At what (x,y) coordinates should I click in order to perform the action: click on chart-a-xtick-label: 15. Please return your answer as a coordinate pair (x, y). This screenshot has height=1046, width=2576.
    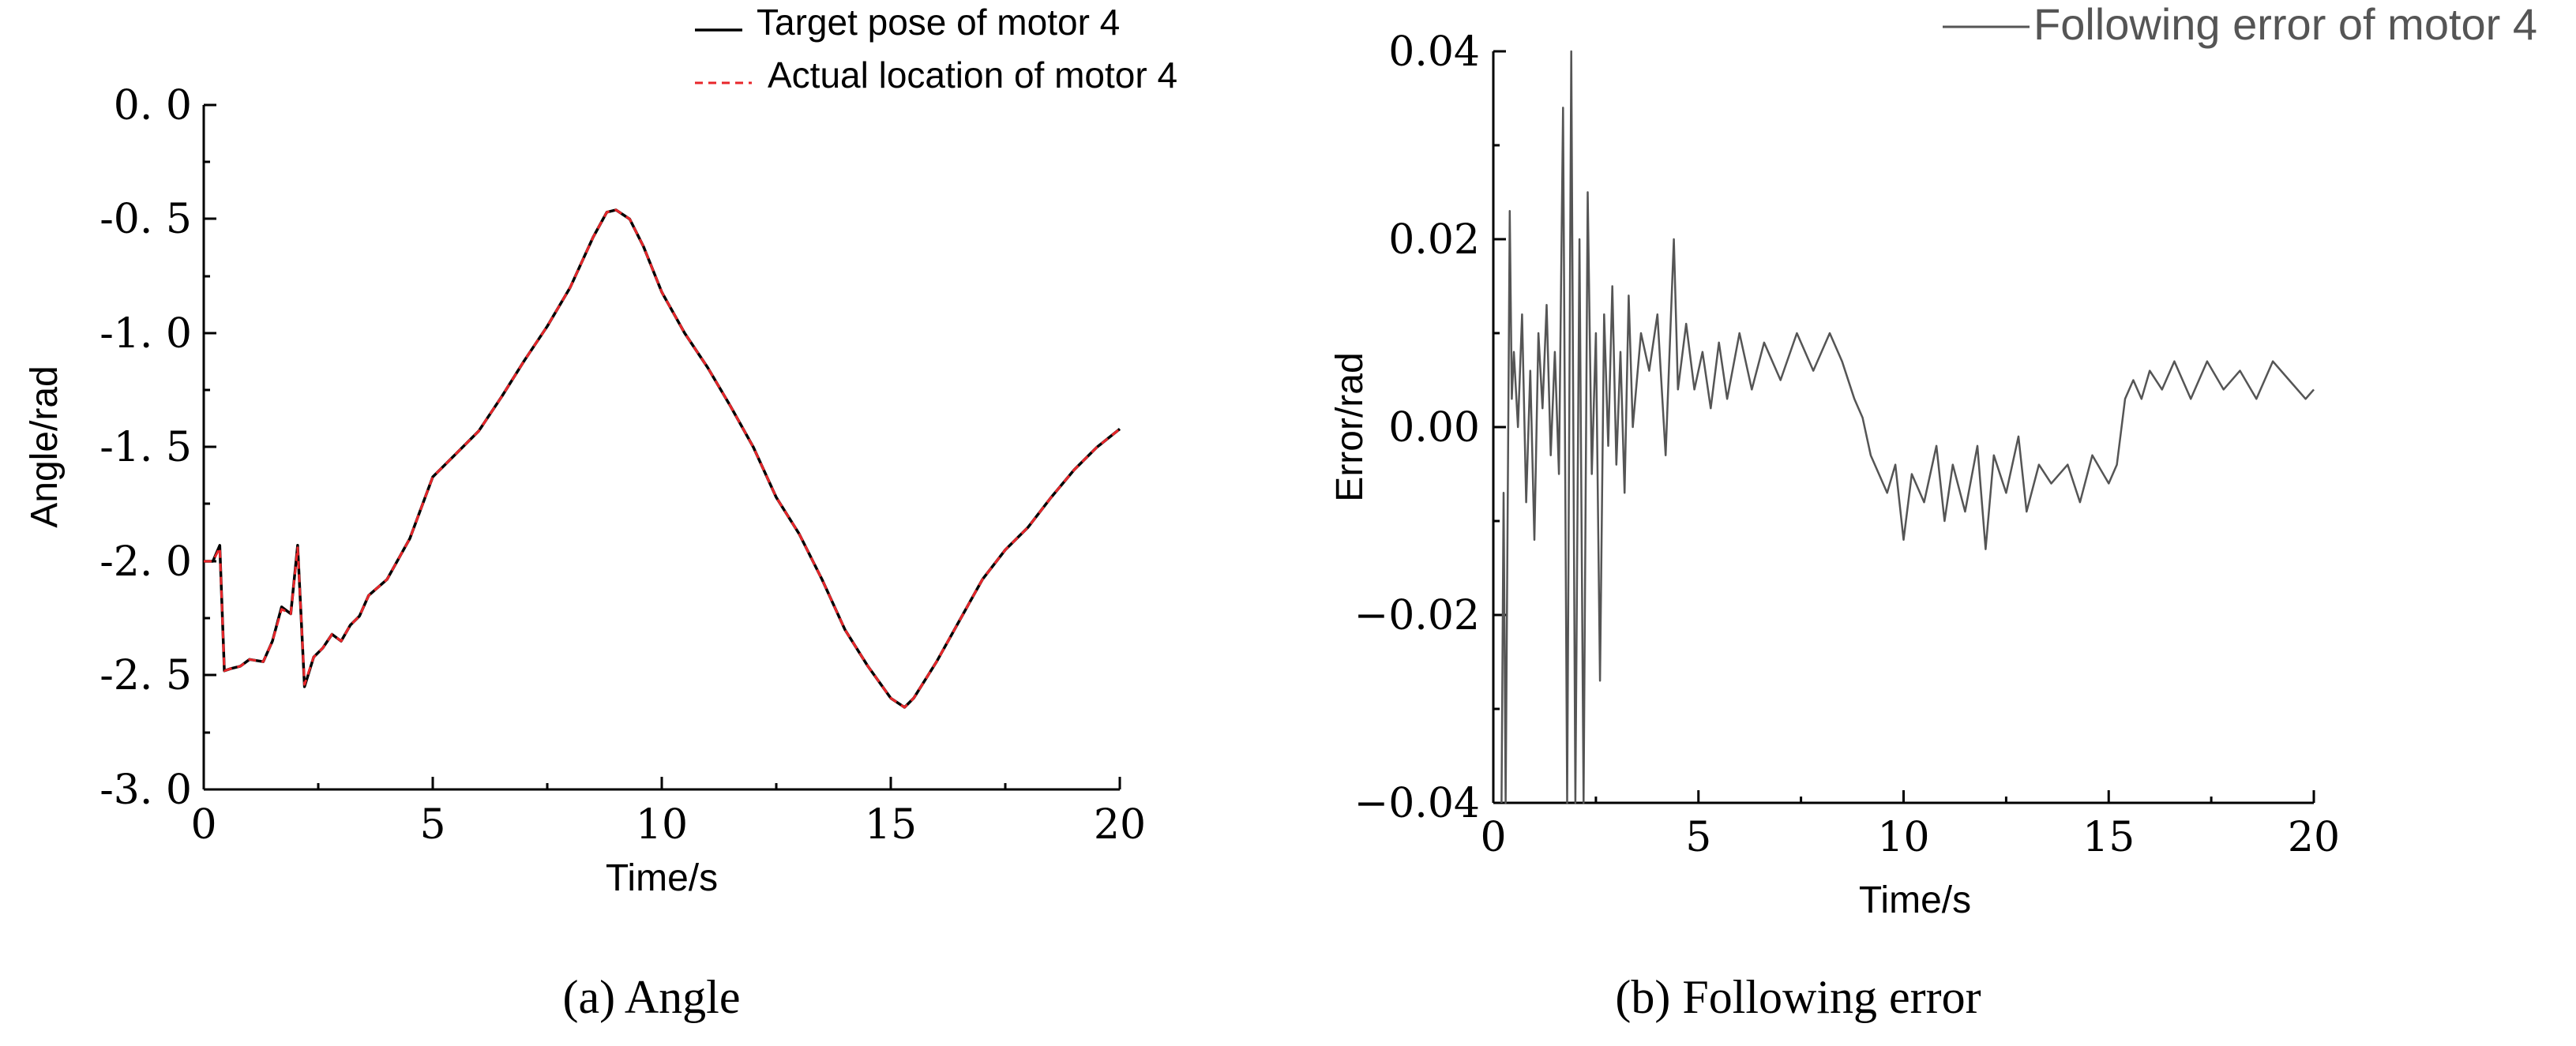
    Looking at the image, I should click on (891, 825).